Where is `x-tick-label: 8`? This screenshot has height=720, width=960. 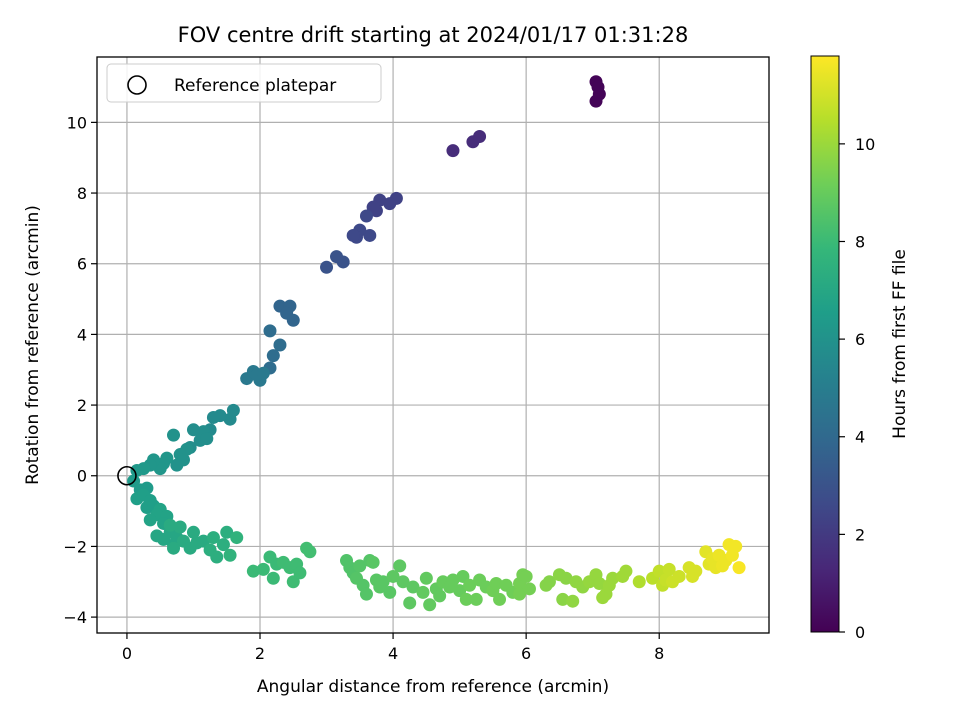 x-tick-label: 8 is located at coordinates (659, 653).